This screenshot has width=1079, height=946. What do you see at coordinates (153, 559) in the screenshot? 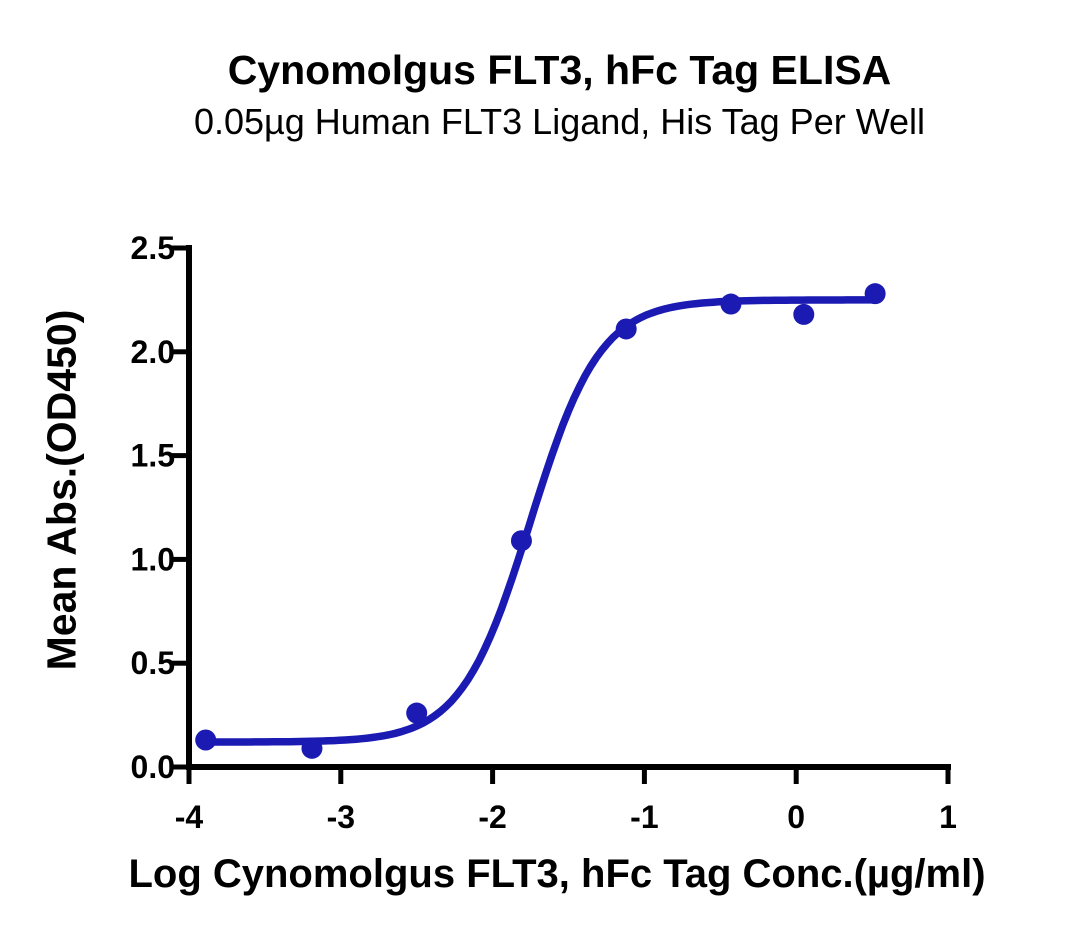
I see `y-tick-label: 1.0` at bounding box center [153, 559].